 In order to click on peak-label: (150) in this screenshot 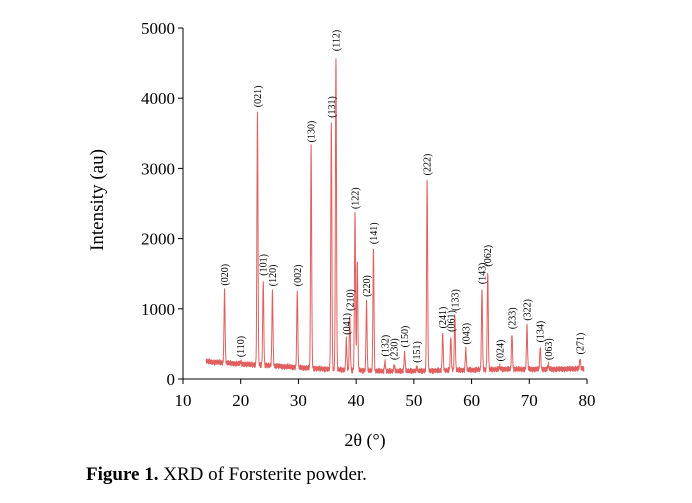, I will do `click(405, 337)`.